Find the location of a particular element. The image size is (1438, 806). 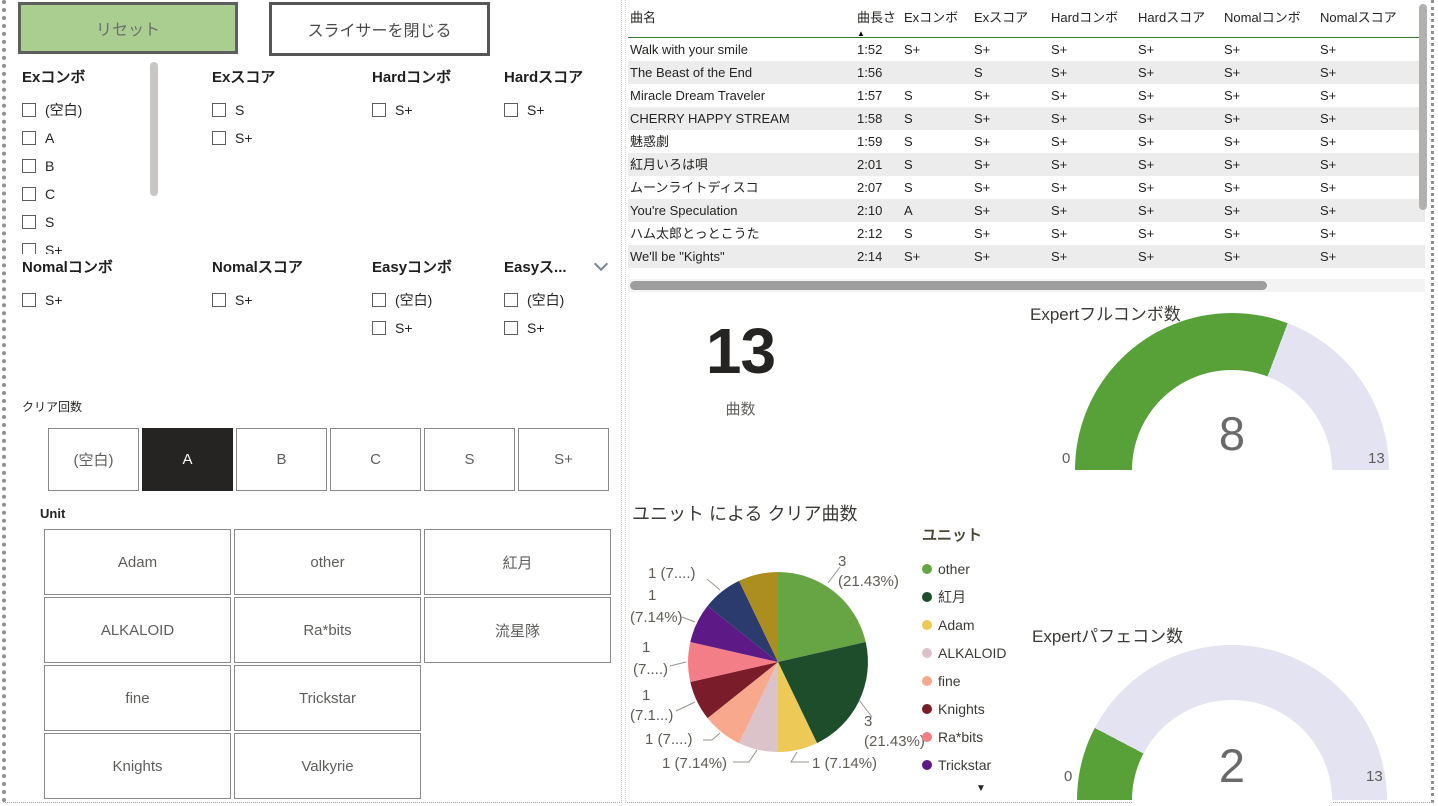

column-header-Exスコア: Exスコア is located at coordinates (1001, 17).